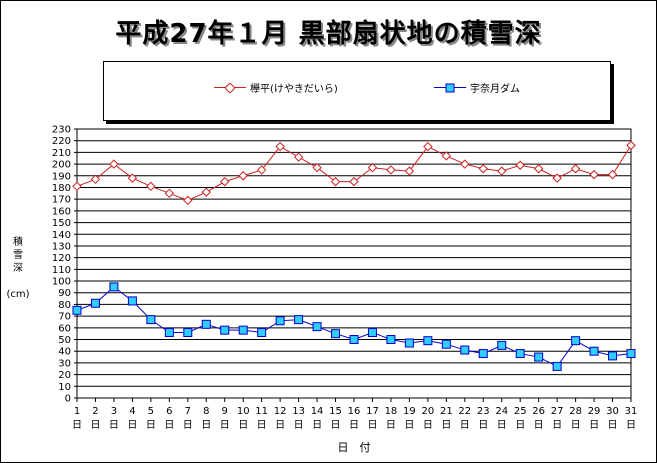 The width and height of the screenshot is (657, 463). What do you see at coordinates (335, 411) in the screenshot?
I see `x-tick-label: 15` at bounding box center [335, 411].